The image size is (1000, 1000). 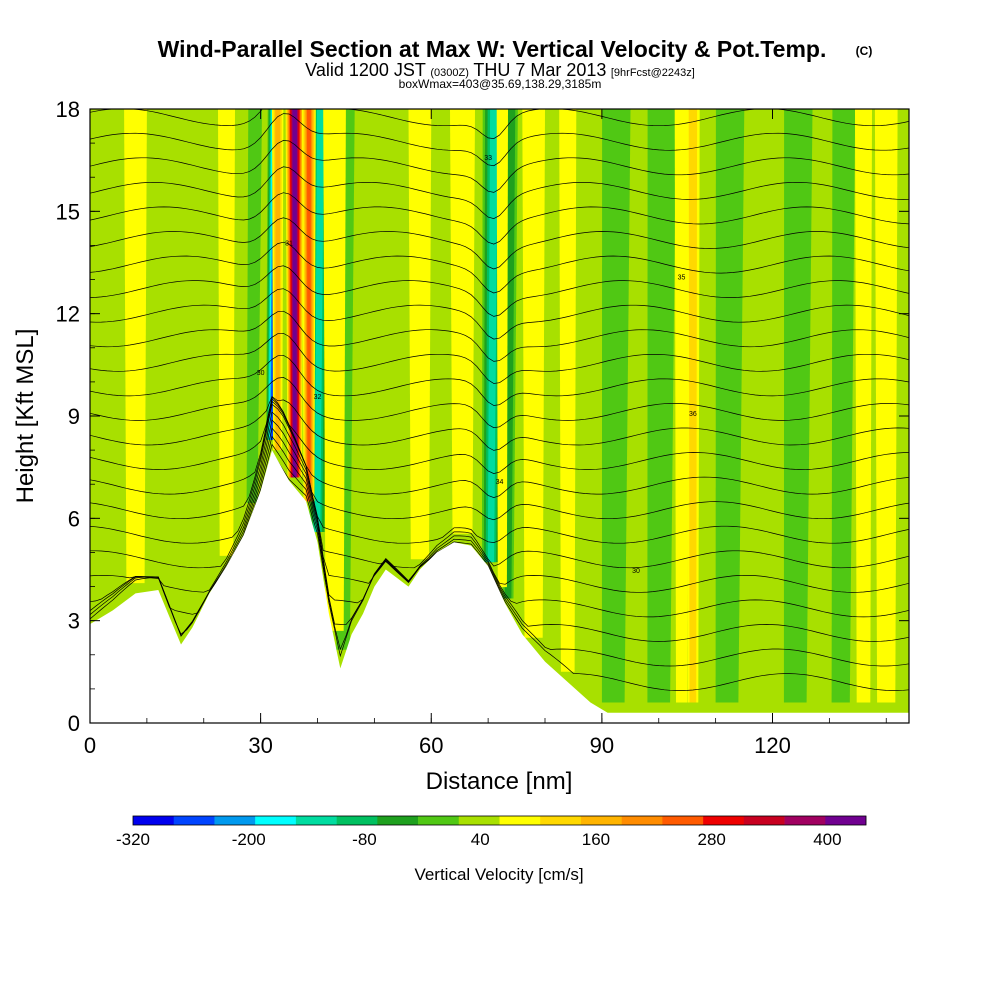 What do you see at coordinates (68, 211) in the screenshot?
I see `y-tick-label: 15` at bounding box center [68, 211].